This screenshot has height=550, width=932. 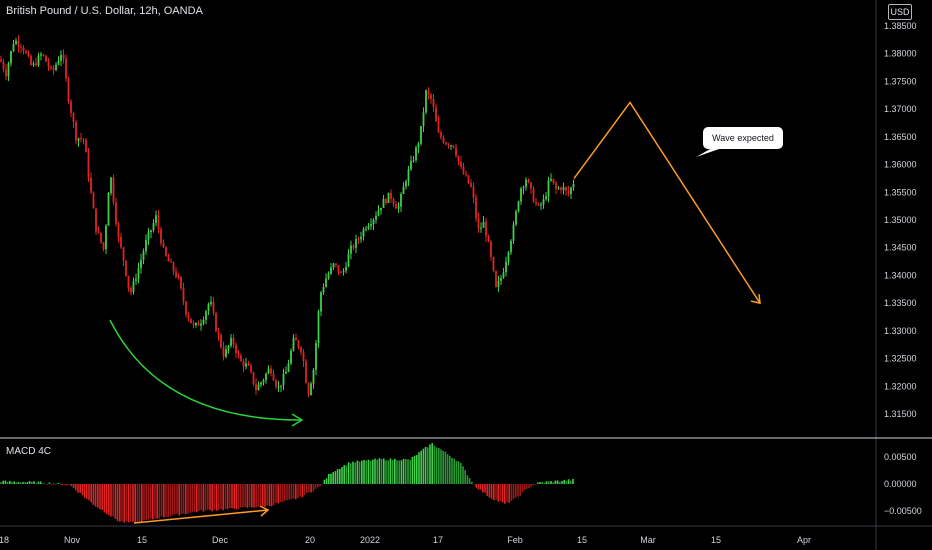 What do you see at coordinates (438, 540) in the screenshot?
I see `time-tick-label: 17` at bounding box center [438, 540].